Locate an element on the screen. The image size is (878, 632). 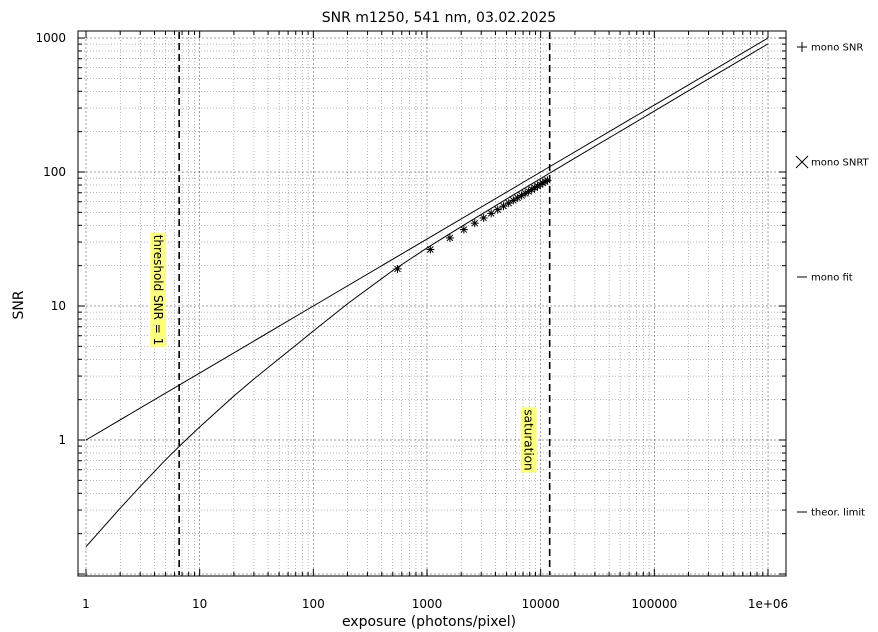
legend-item: mono fit is located at coordinates (825, 278).